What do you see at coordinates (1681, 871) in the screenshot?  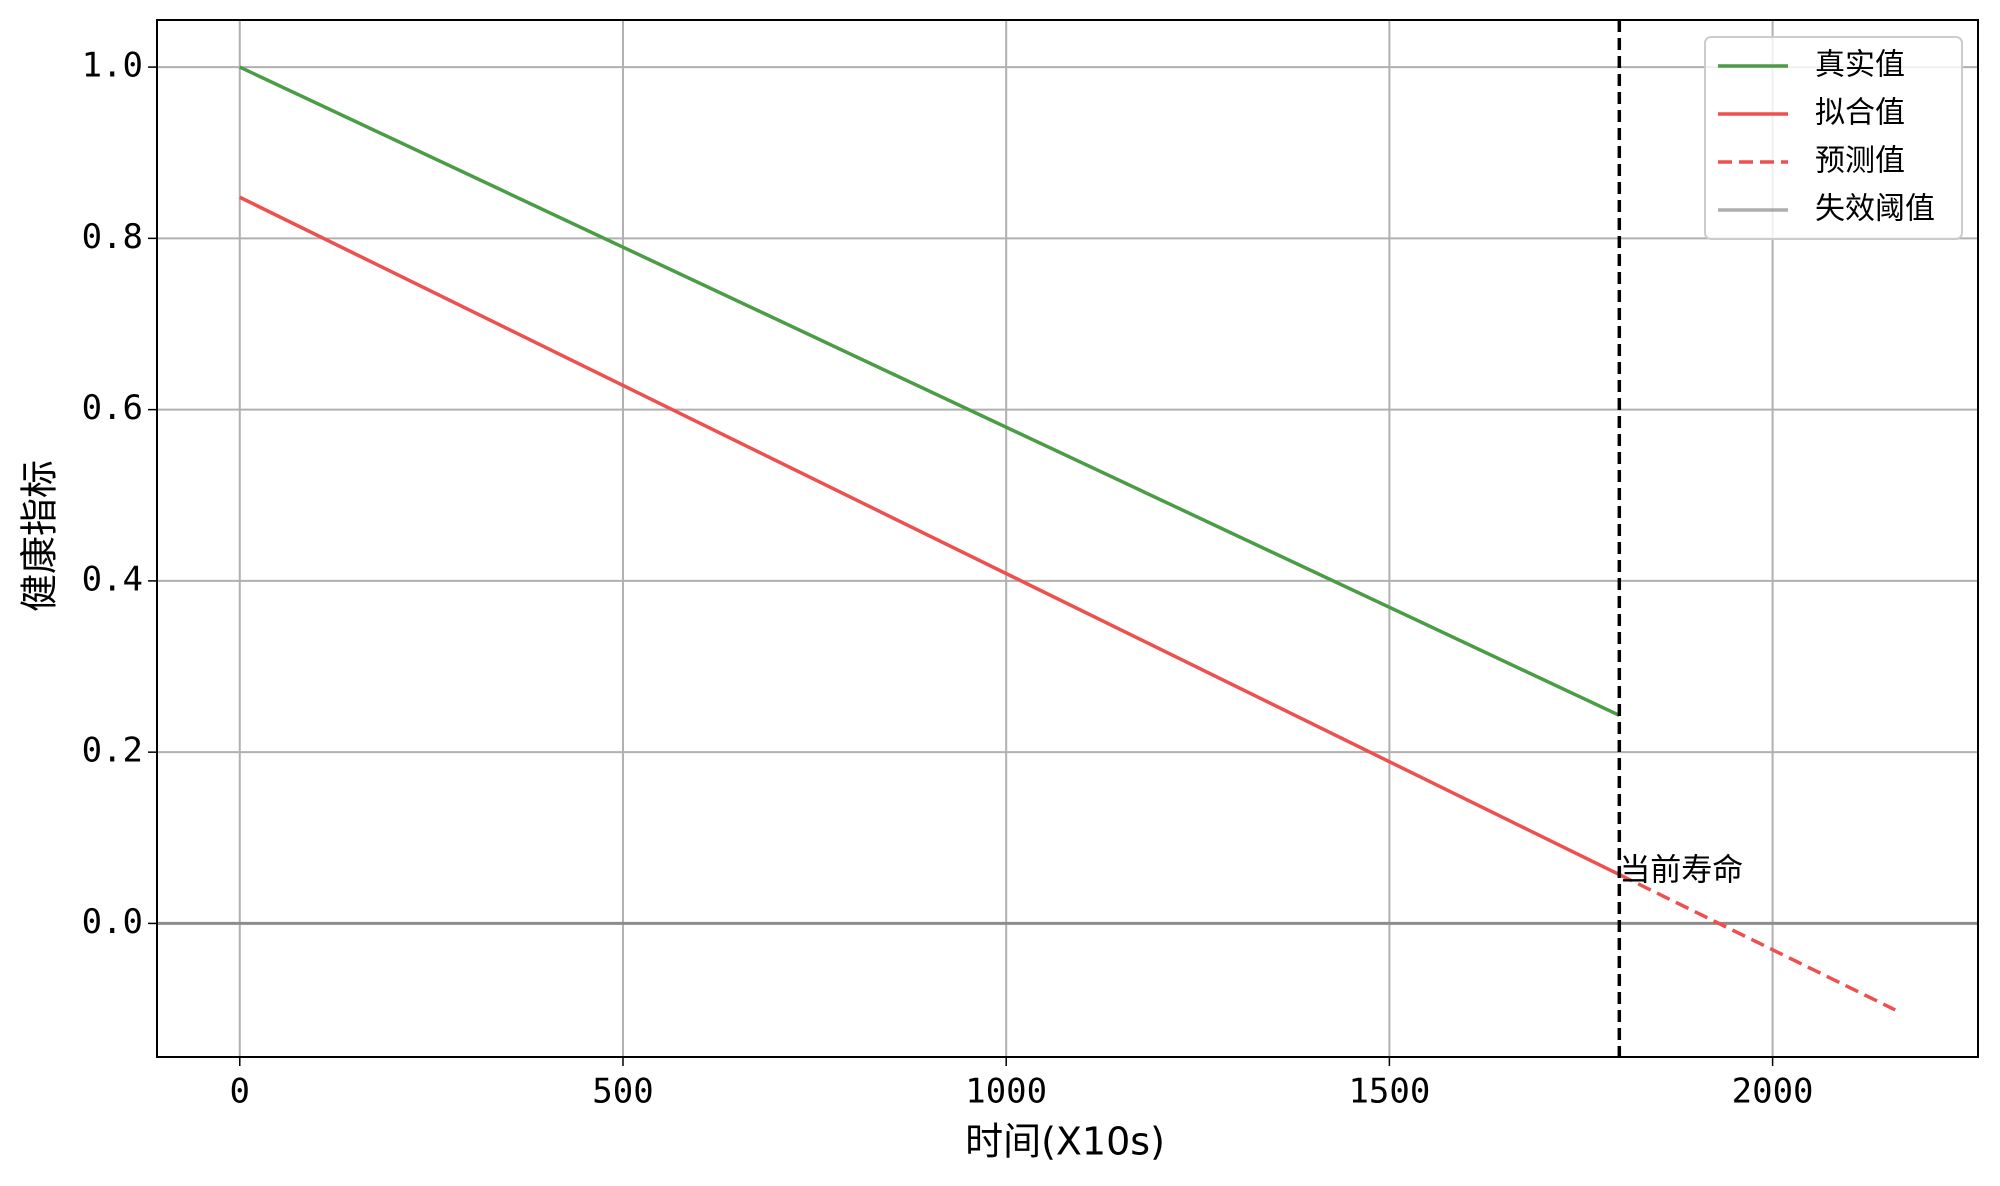 I see `annotation: 当前寿命` at bounding box center [1681, 871].